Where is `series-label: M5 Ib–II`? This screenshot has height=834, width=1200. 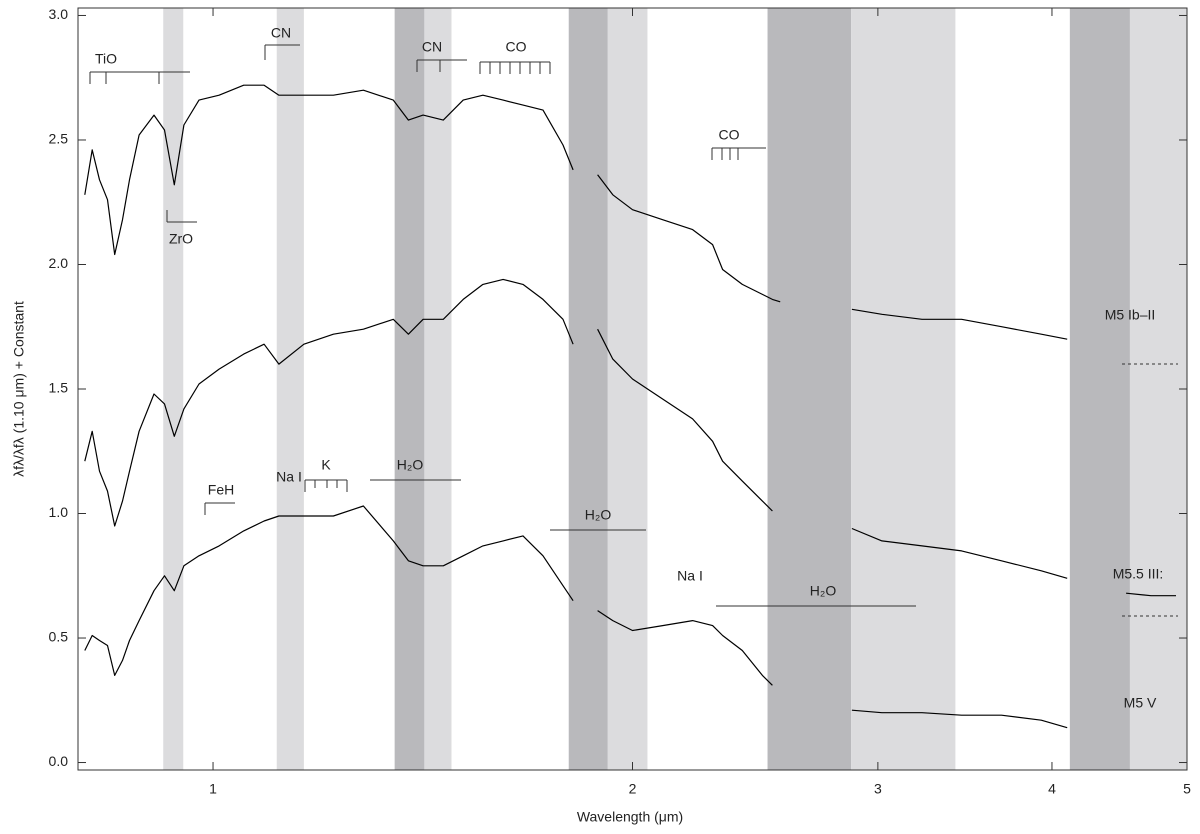 series-label: M5 Ib–II is located at coordinates (1130, 315).